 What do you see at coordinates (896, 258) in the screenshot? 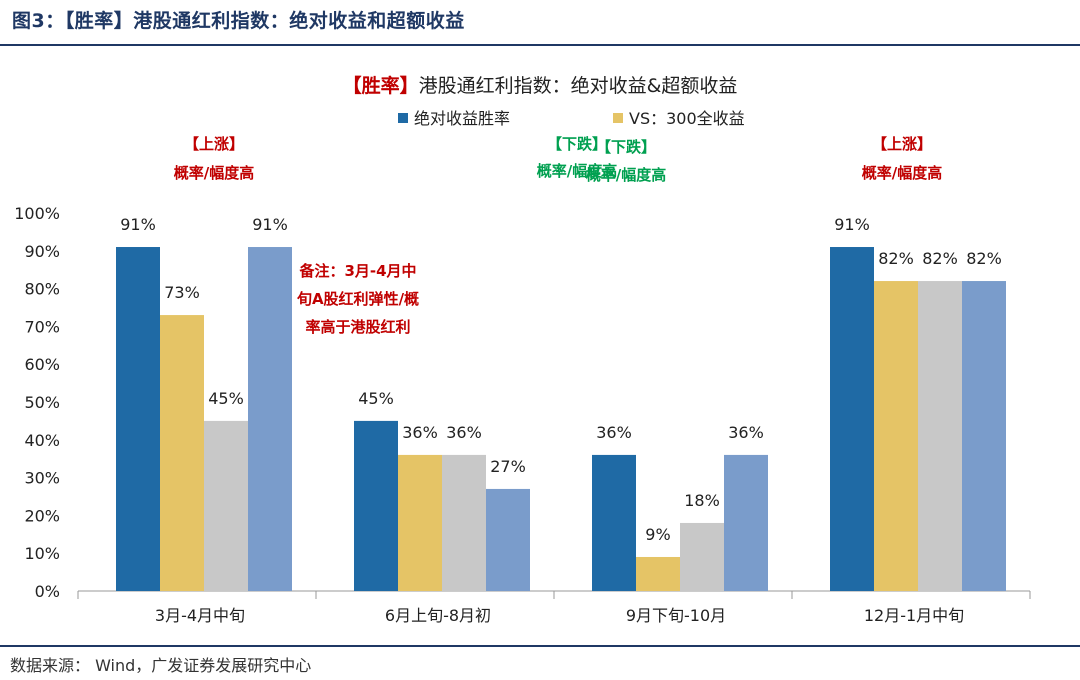
I see `data-label-s1-c3: 82%` at bounding box center [896, 258].